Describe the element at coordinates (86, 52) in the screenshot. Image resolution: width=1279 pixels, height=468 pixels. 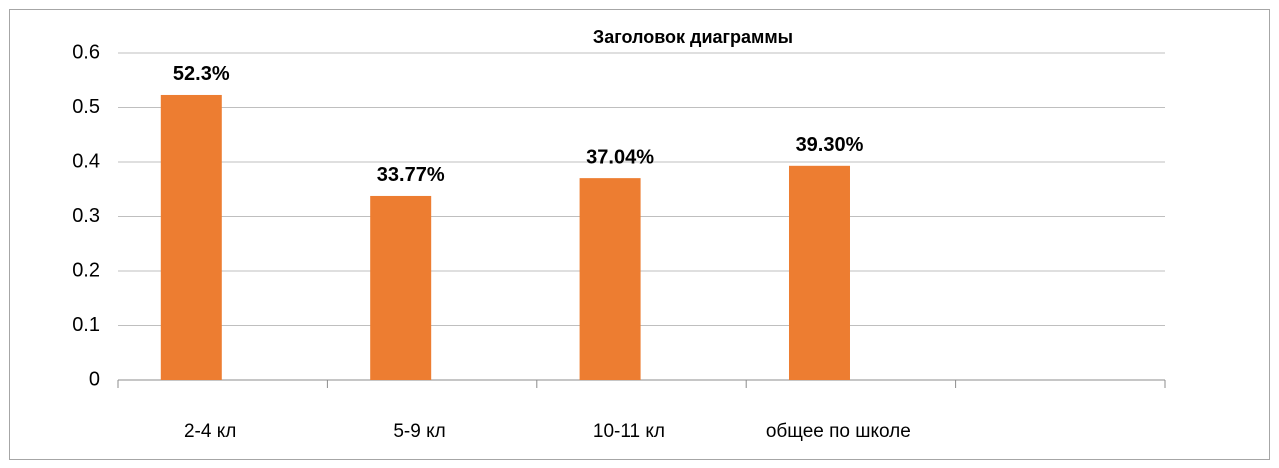
I see `y-tick-label: 0.6` at that location.